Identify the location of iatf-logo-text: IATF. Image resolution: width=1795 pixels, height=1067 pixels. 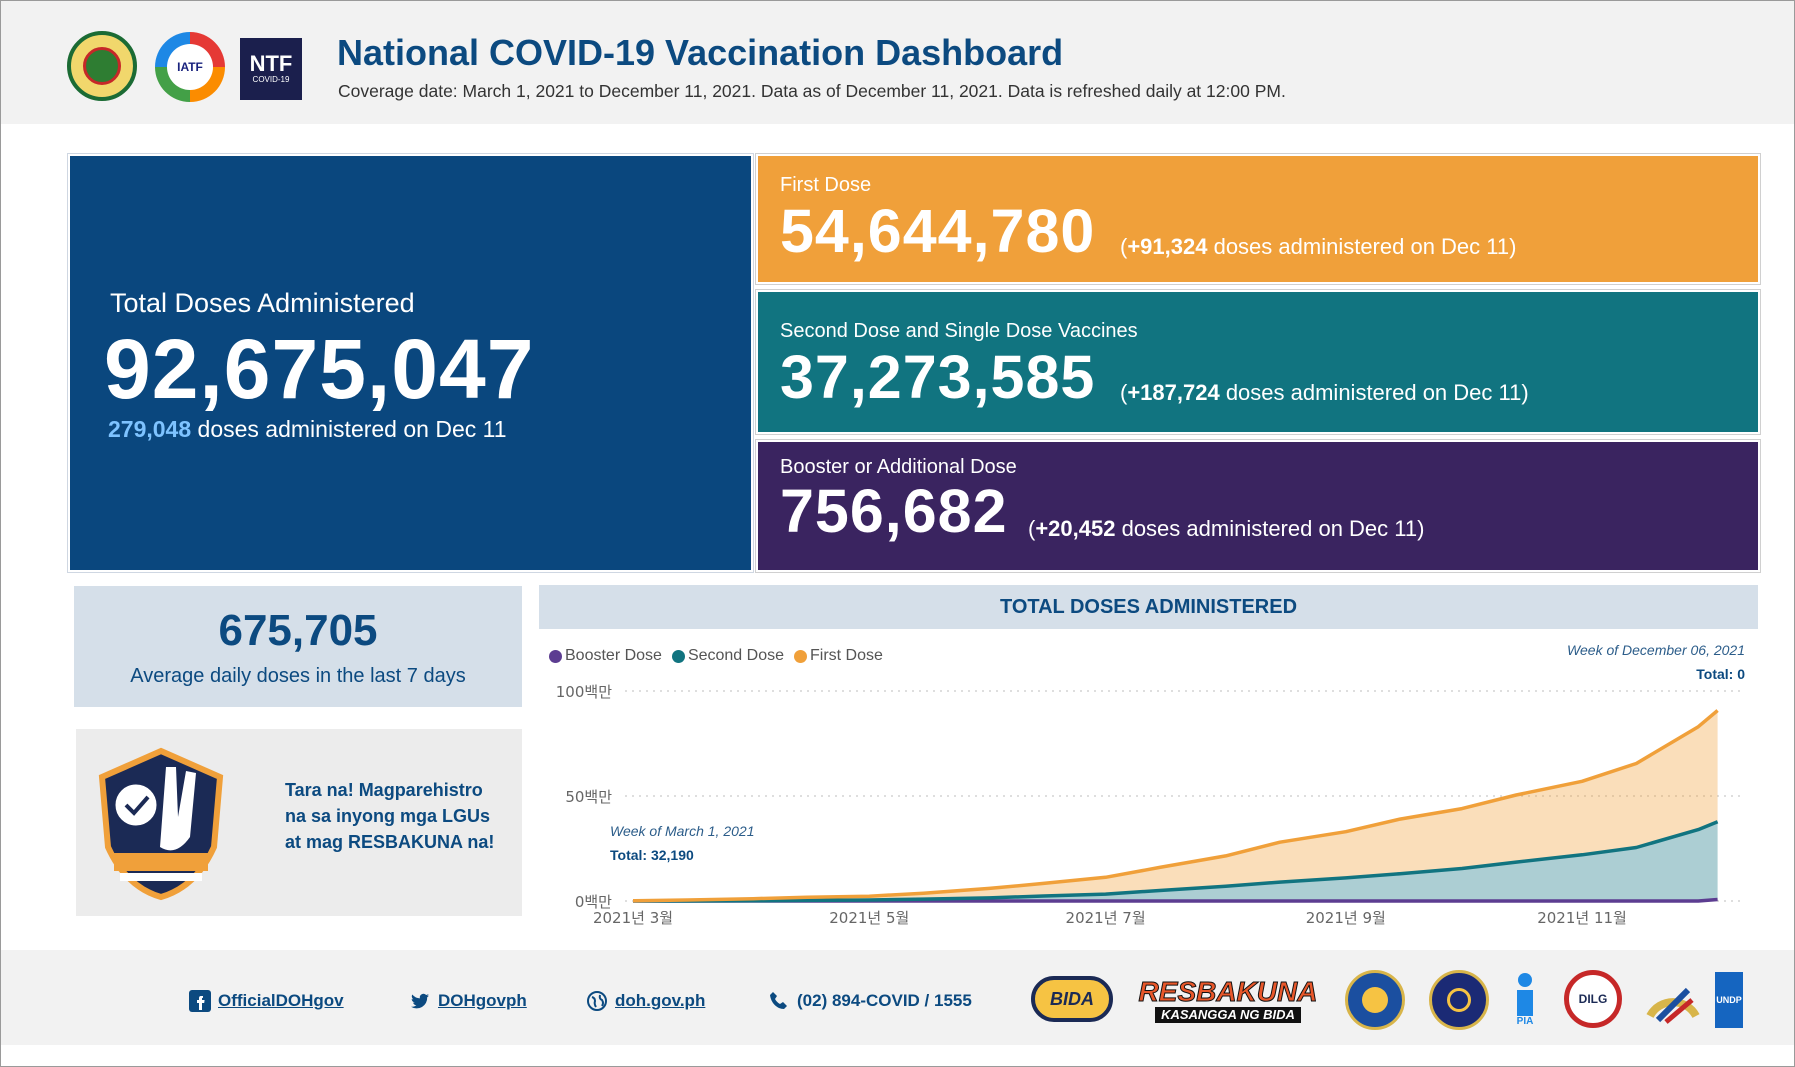
(190, 67).